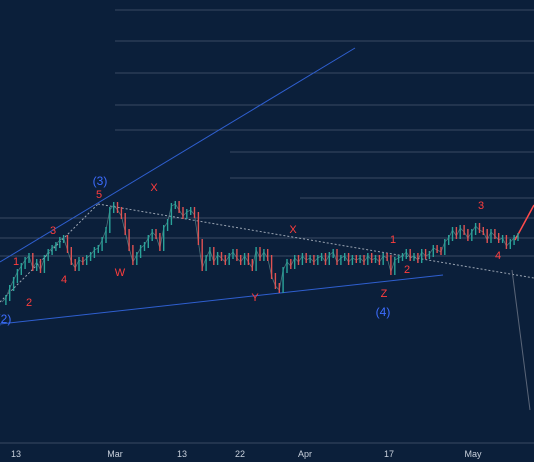  What do you see at coordinates (115, 454) in the screenshot?
I see `x-tick-label: Mar` at bounding box center [115, 454].